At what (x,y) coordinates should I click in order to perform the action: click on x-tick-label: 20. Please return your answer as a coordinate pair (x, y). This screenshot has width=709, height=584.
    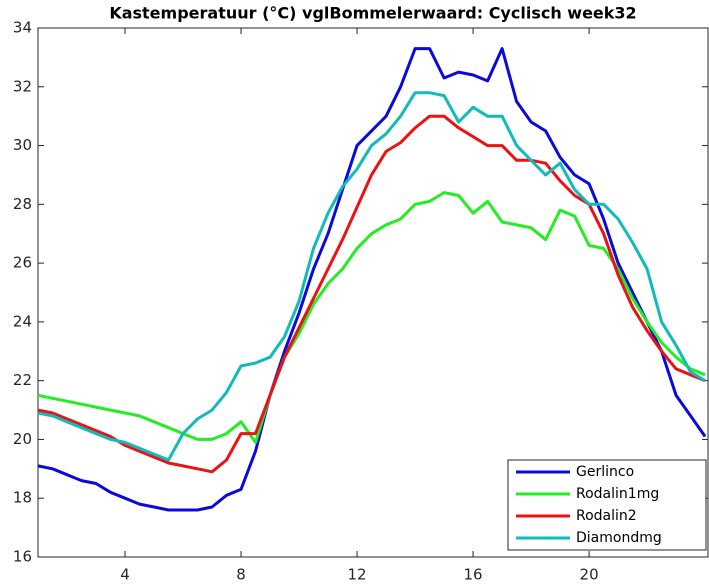
    Looking at the image, I should click on (589, 575).